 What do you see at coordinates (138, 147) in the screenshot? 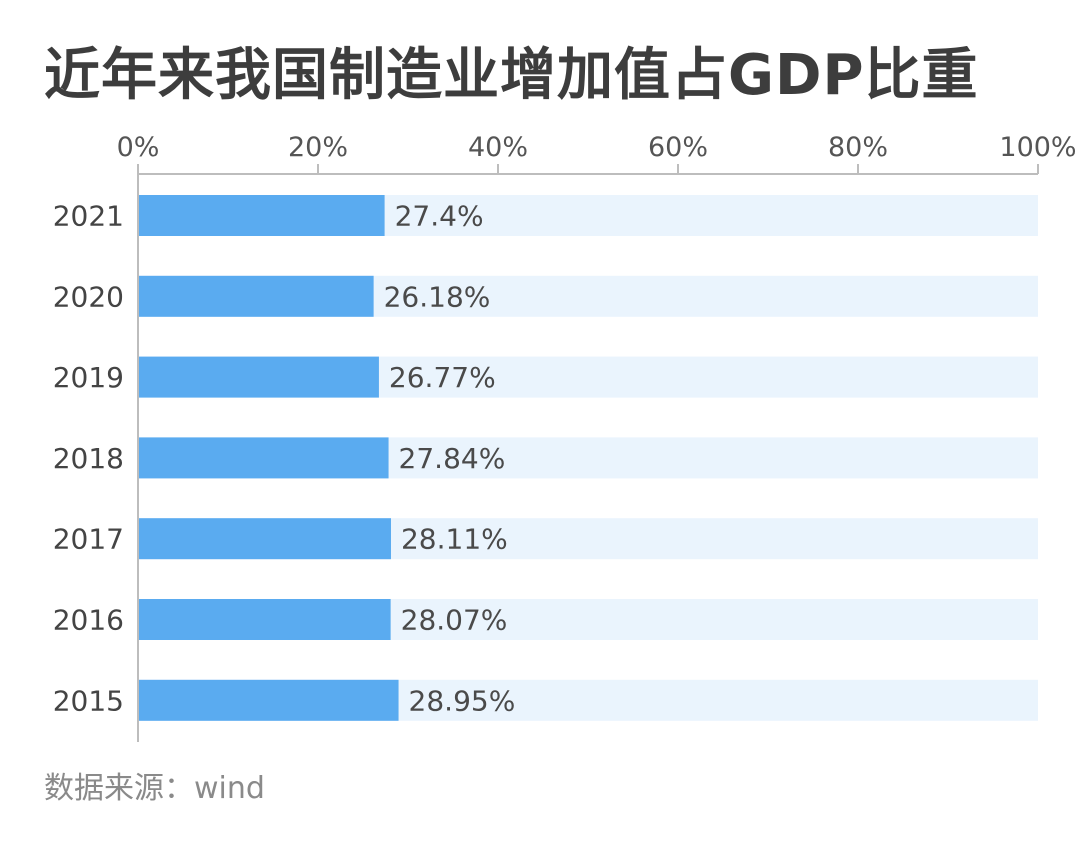
I see `x-tick-label: 0%` at bounding box center [138, 147].